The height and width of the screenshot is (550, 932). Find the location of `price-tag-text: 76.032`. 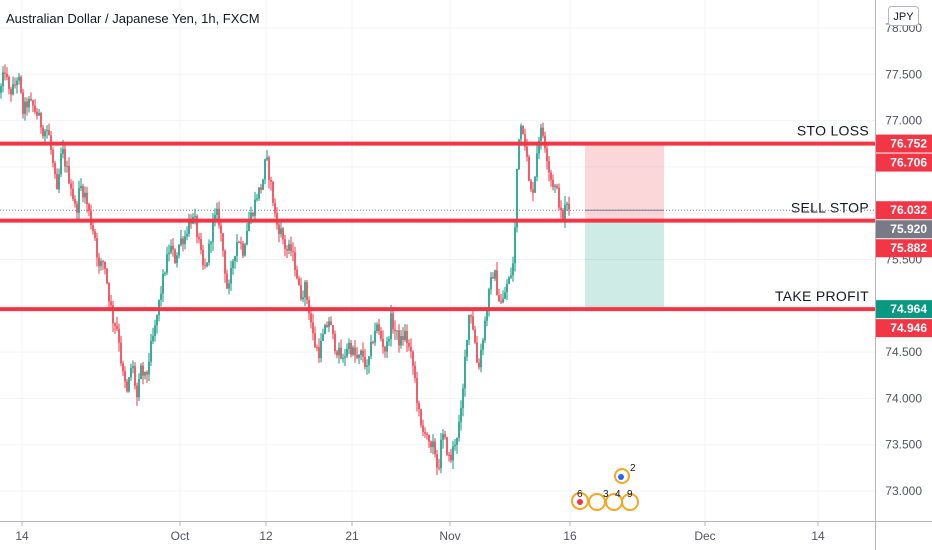

price-tag-text: 76.032 is located at coordinates (908, 210).